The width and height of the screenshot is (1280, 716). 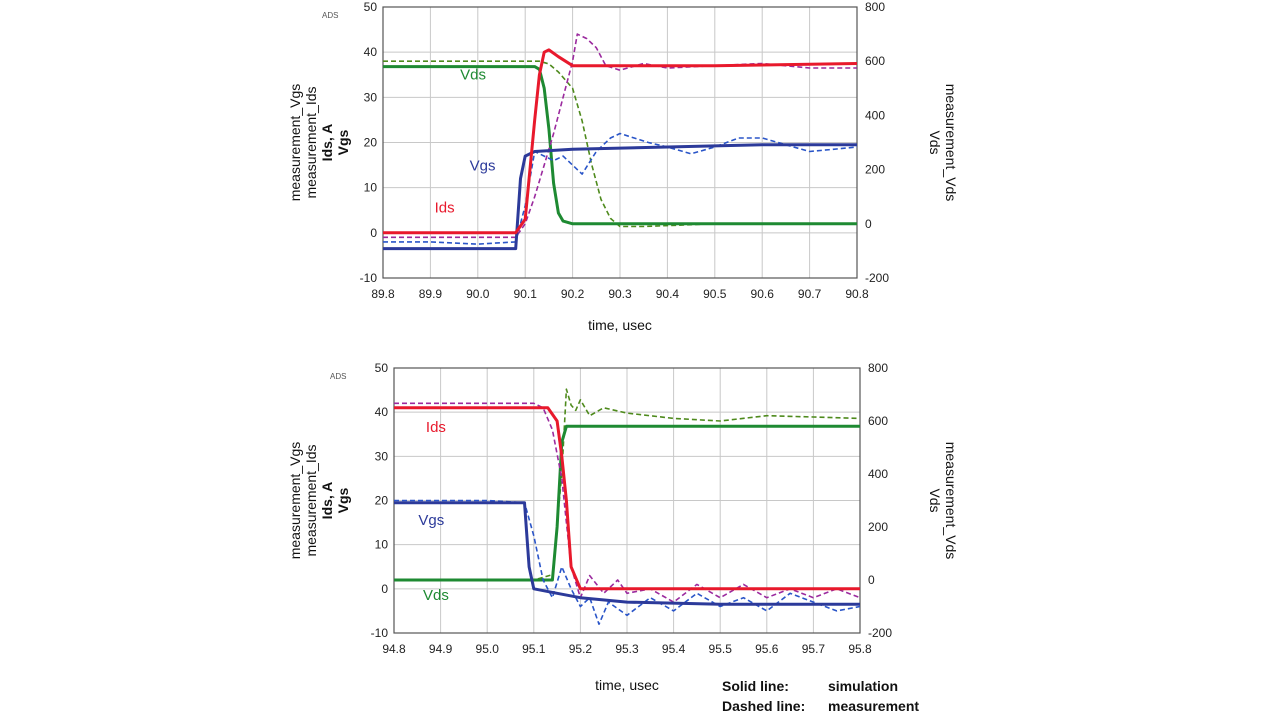 What do you see at coordinates (488, 649) in the screenshot?
I see `x-tick-label: 95.0` at bounding box center [488, 649].